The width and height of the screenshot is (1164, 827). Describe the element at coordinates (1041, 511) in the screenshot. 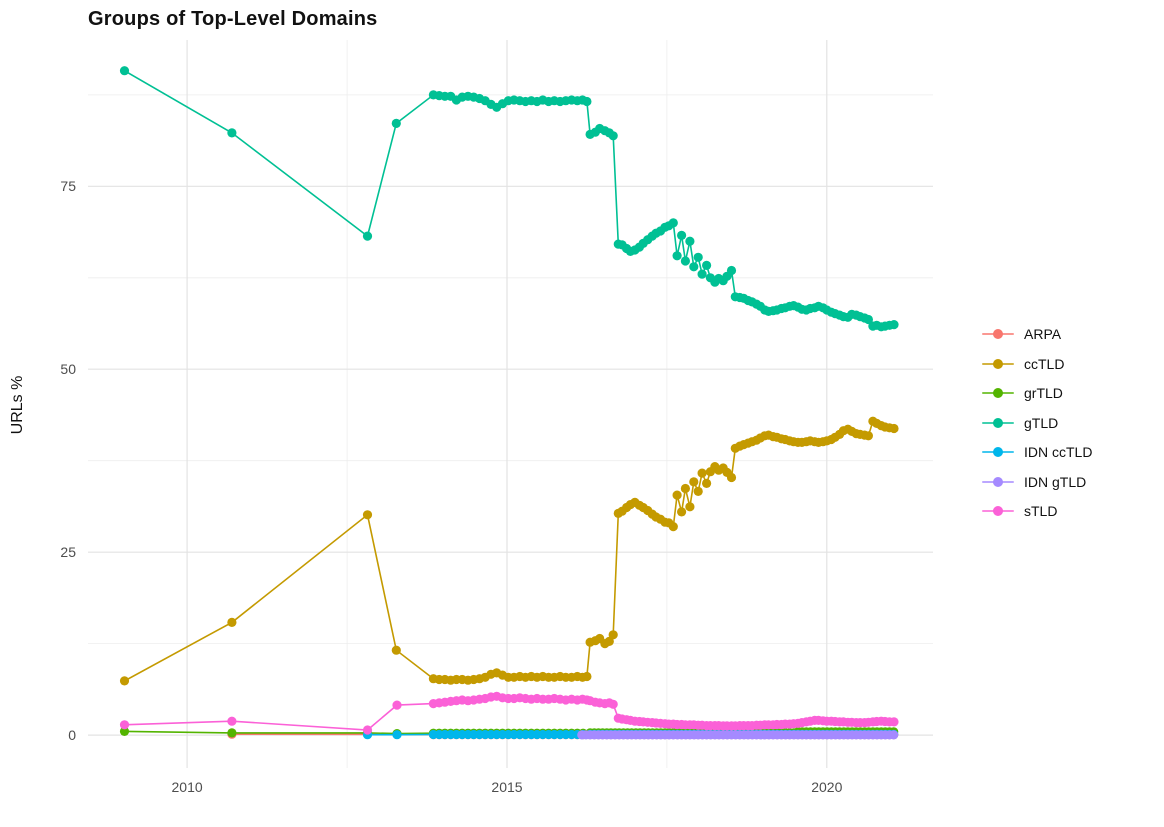

I see `legend-label-stld: sTLD` at that location.